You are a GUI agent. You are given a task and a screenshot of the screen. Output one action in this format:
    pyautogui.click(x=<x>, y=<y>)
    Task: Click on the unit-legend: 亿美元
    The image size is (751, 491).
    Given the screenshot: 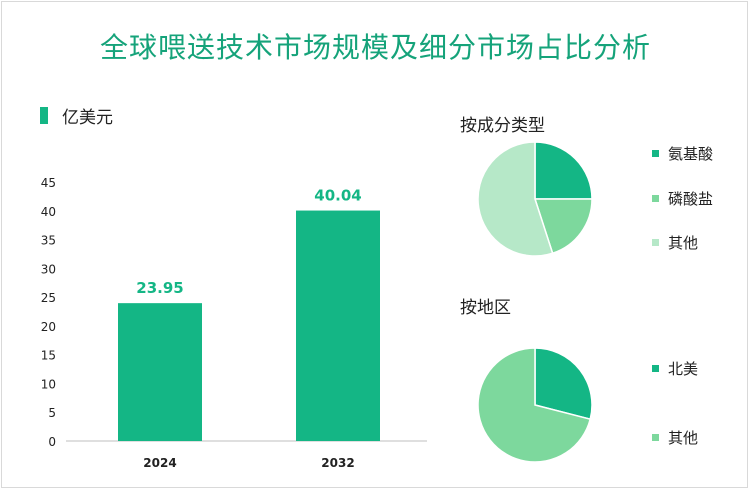 What is the action you would take?
    pyautogui.click(x=76, y=116)
    